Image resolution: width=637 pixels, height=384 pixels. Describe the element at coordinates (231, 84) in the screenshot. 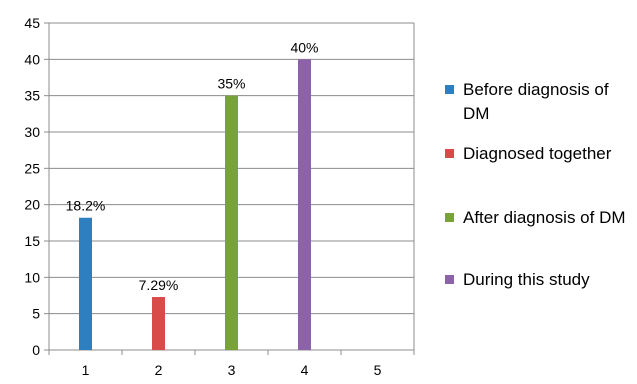

I see `data-label-3: 35%` at that location.